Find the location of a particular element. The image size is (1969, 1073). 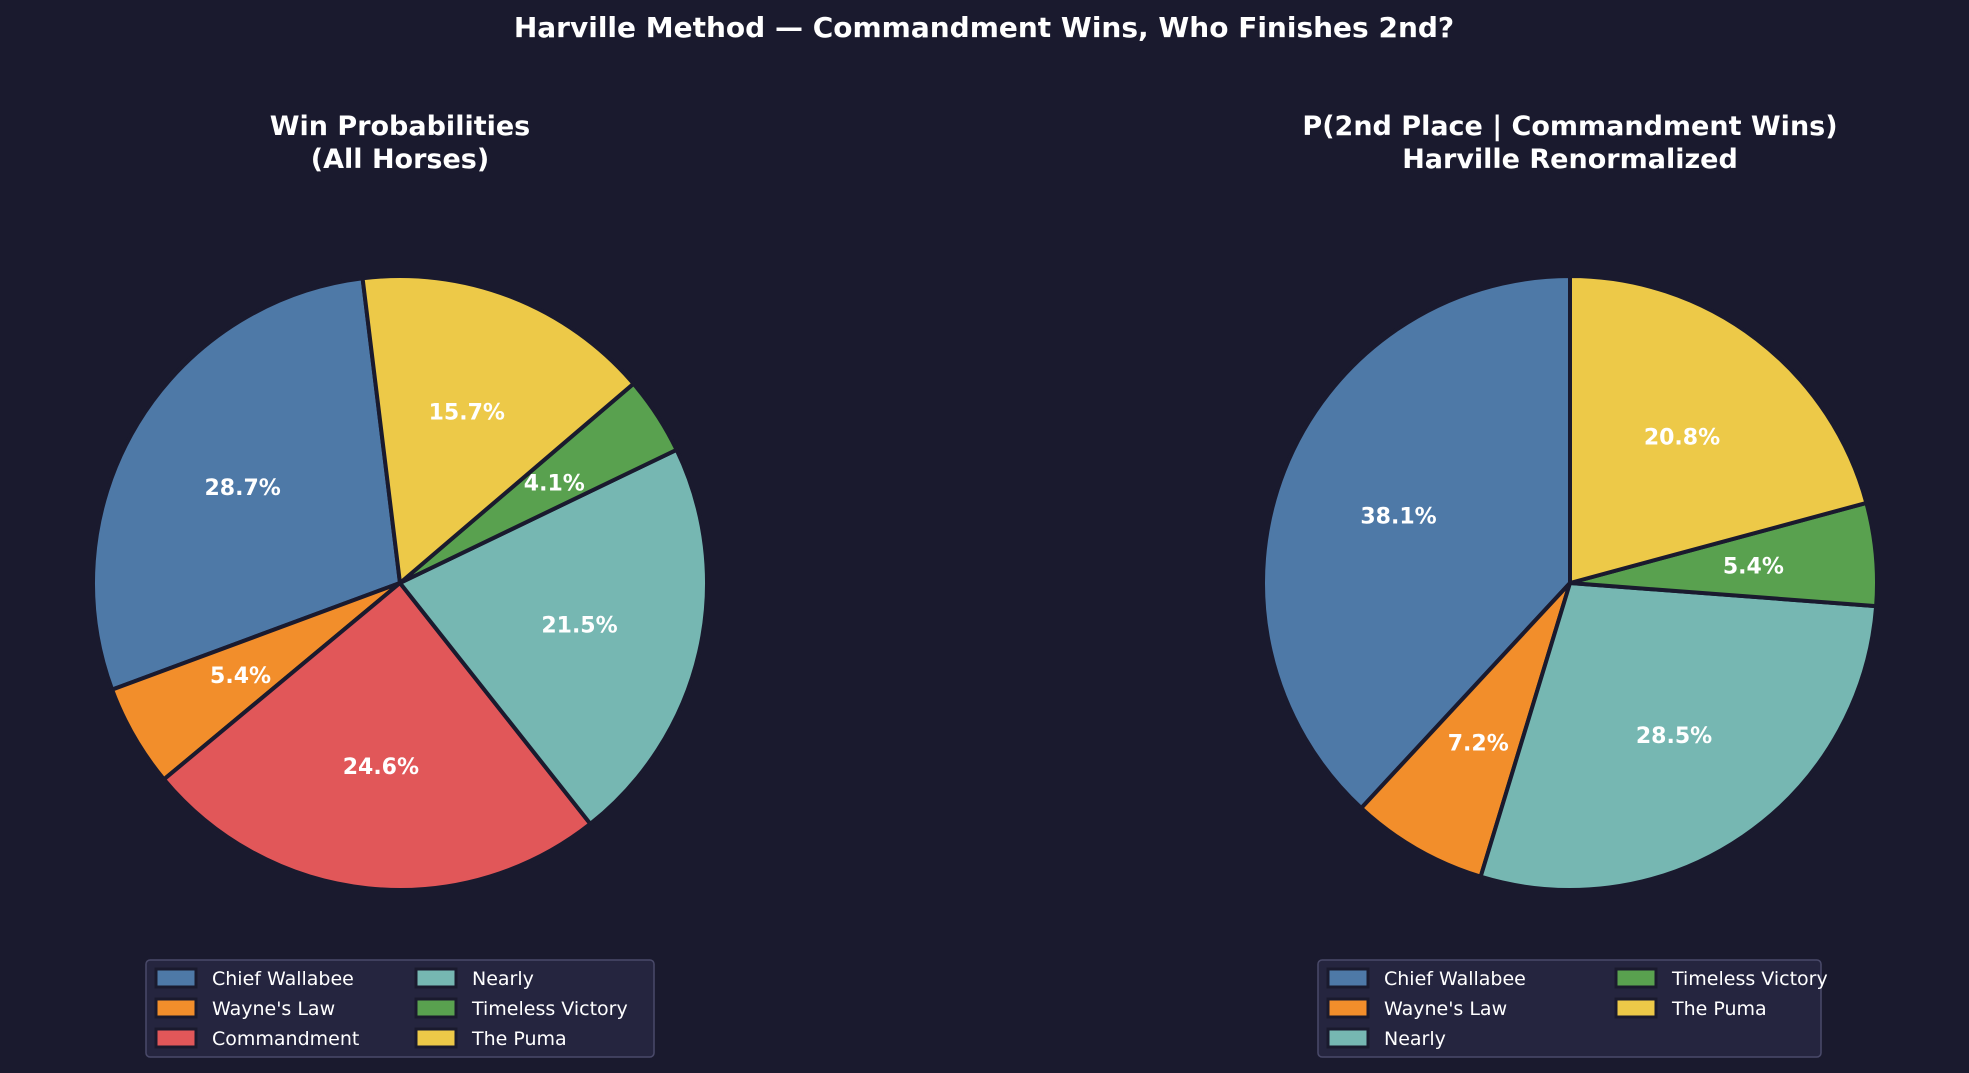

slice-label-chief-wallabee: 38.1% is located at coordinates (1398, 517).